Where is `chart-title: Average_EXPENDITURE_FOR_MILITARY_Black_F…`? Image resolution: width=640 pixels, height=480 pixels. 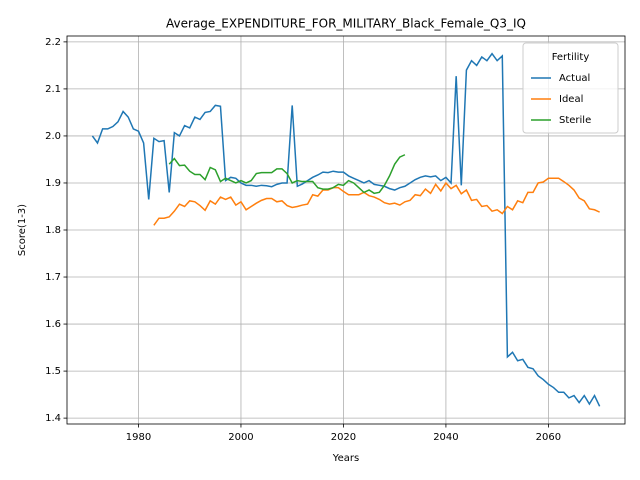
chart-title: Average_EXPENDITURE_FOR_MILITARY_Black_F… is located at coordinates (346, 24).